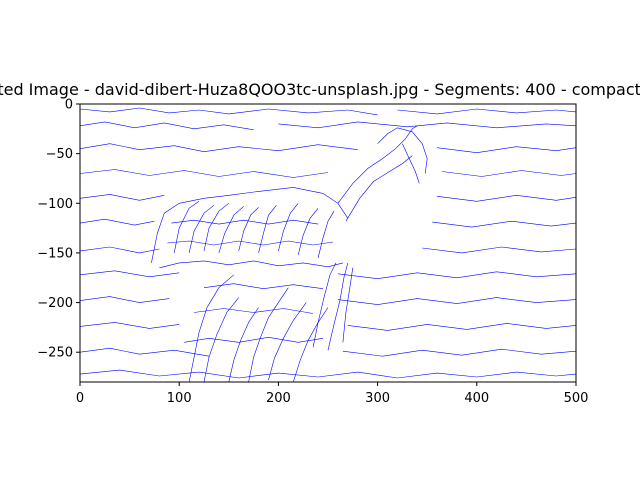  What do you see at coordinates (58, 229) in the screenshot?
I see `y-axis: 0 −50 −100 −150 −200 −250` at bounding box center [58, 229].